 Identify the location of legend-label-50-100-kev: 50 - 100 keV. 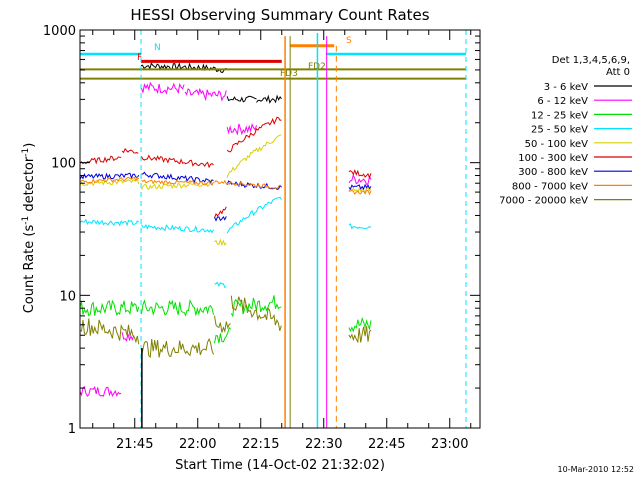
(557, 144).